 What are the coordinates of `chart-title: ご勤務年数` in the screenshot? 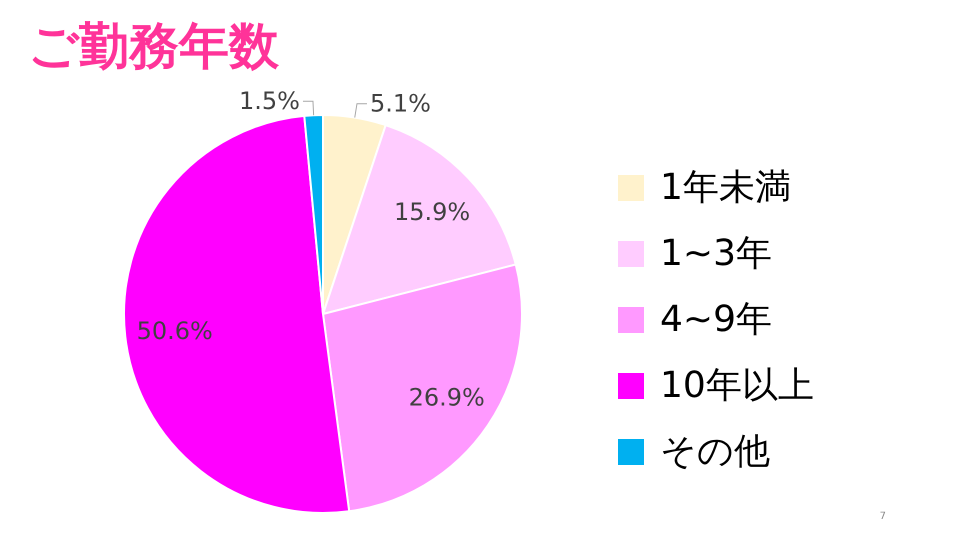 It's located at (153, 46).